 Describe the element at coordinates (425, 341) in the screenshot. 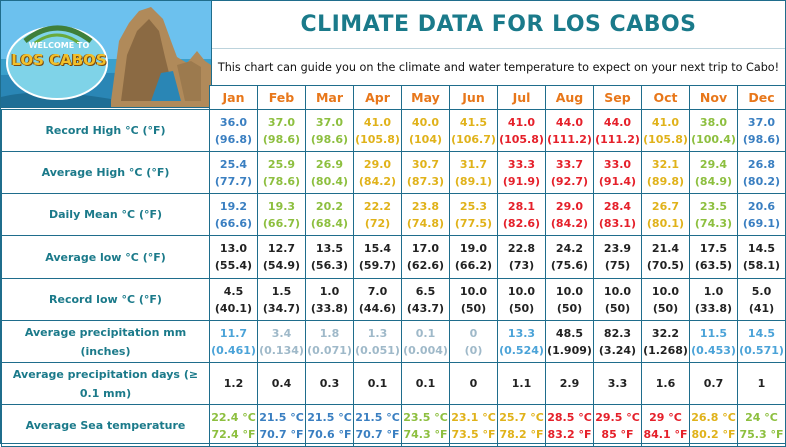

I see `table-cell: 0.1 (0.004)` at that location.